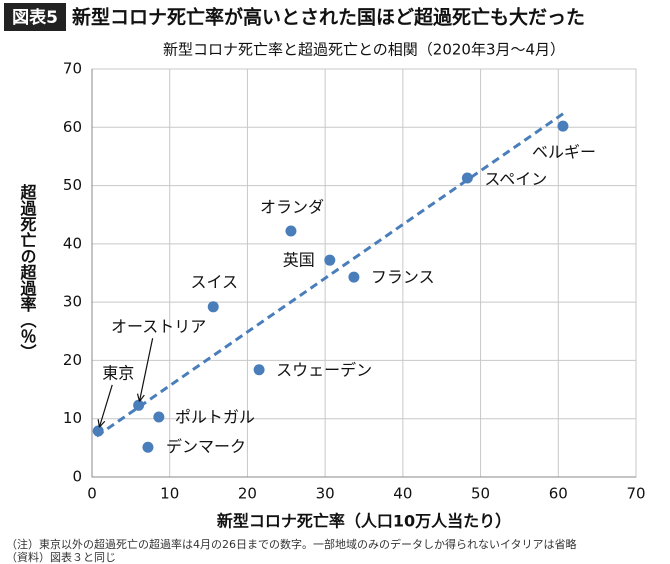 The width and height of the screenshot is (670, 564). Describe the element at coordinates (328, 17) in the screenshot. I see `chart-title: 新型コロナ死亡率が高いとされた国ほど超過死亡も大だった` at that location.